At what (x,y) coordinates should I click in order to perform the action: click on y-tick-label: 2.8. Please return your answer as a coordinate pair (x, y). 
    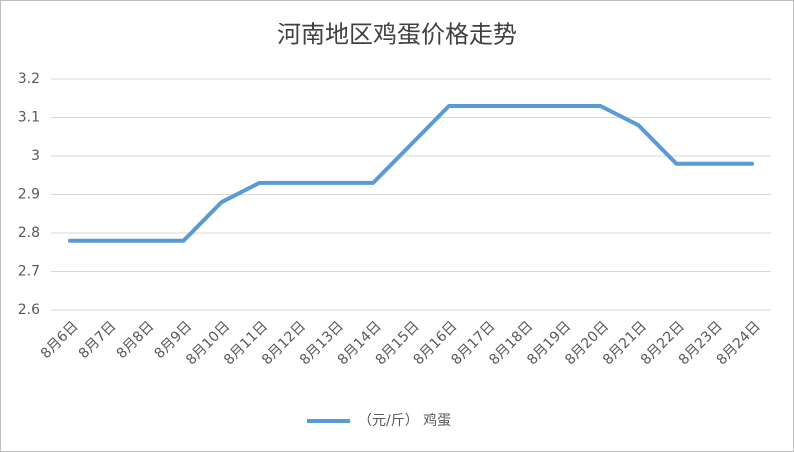
    Looking at the image, I should click on (29, 233).